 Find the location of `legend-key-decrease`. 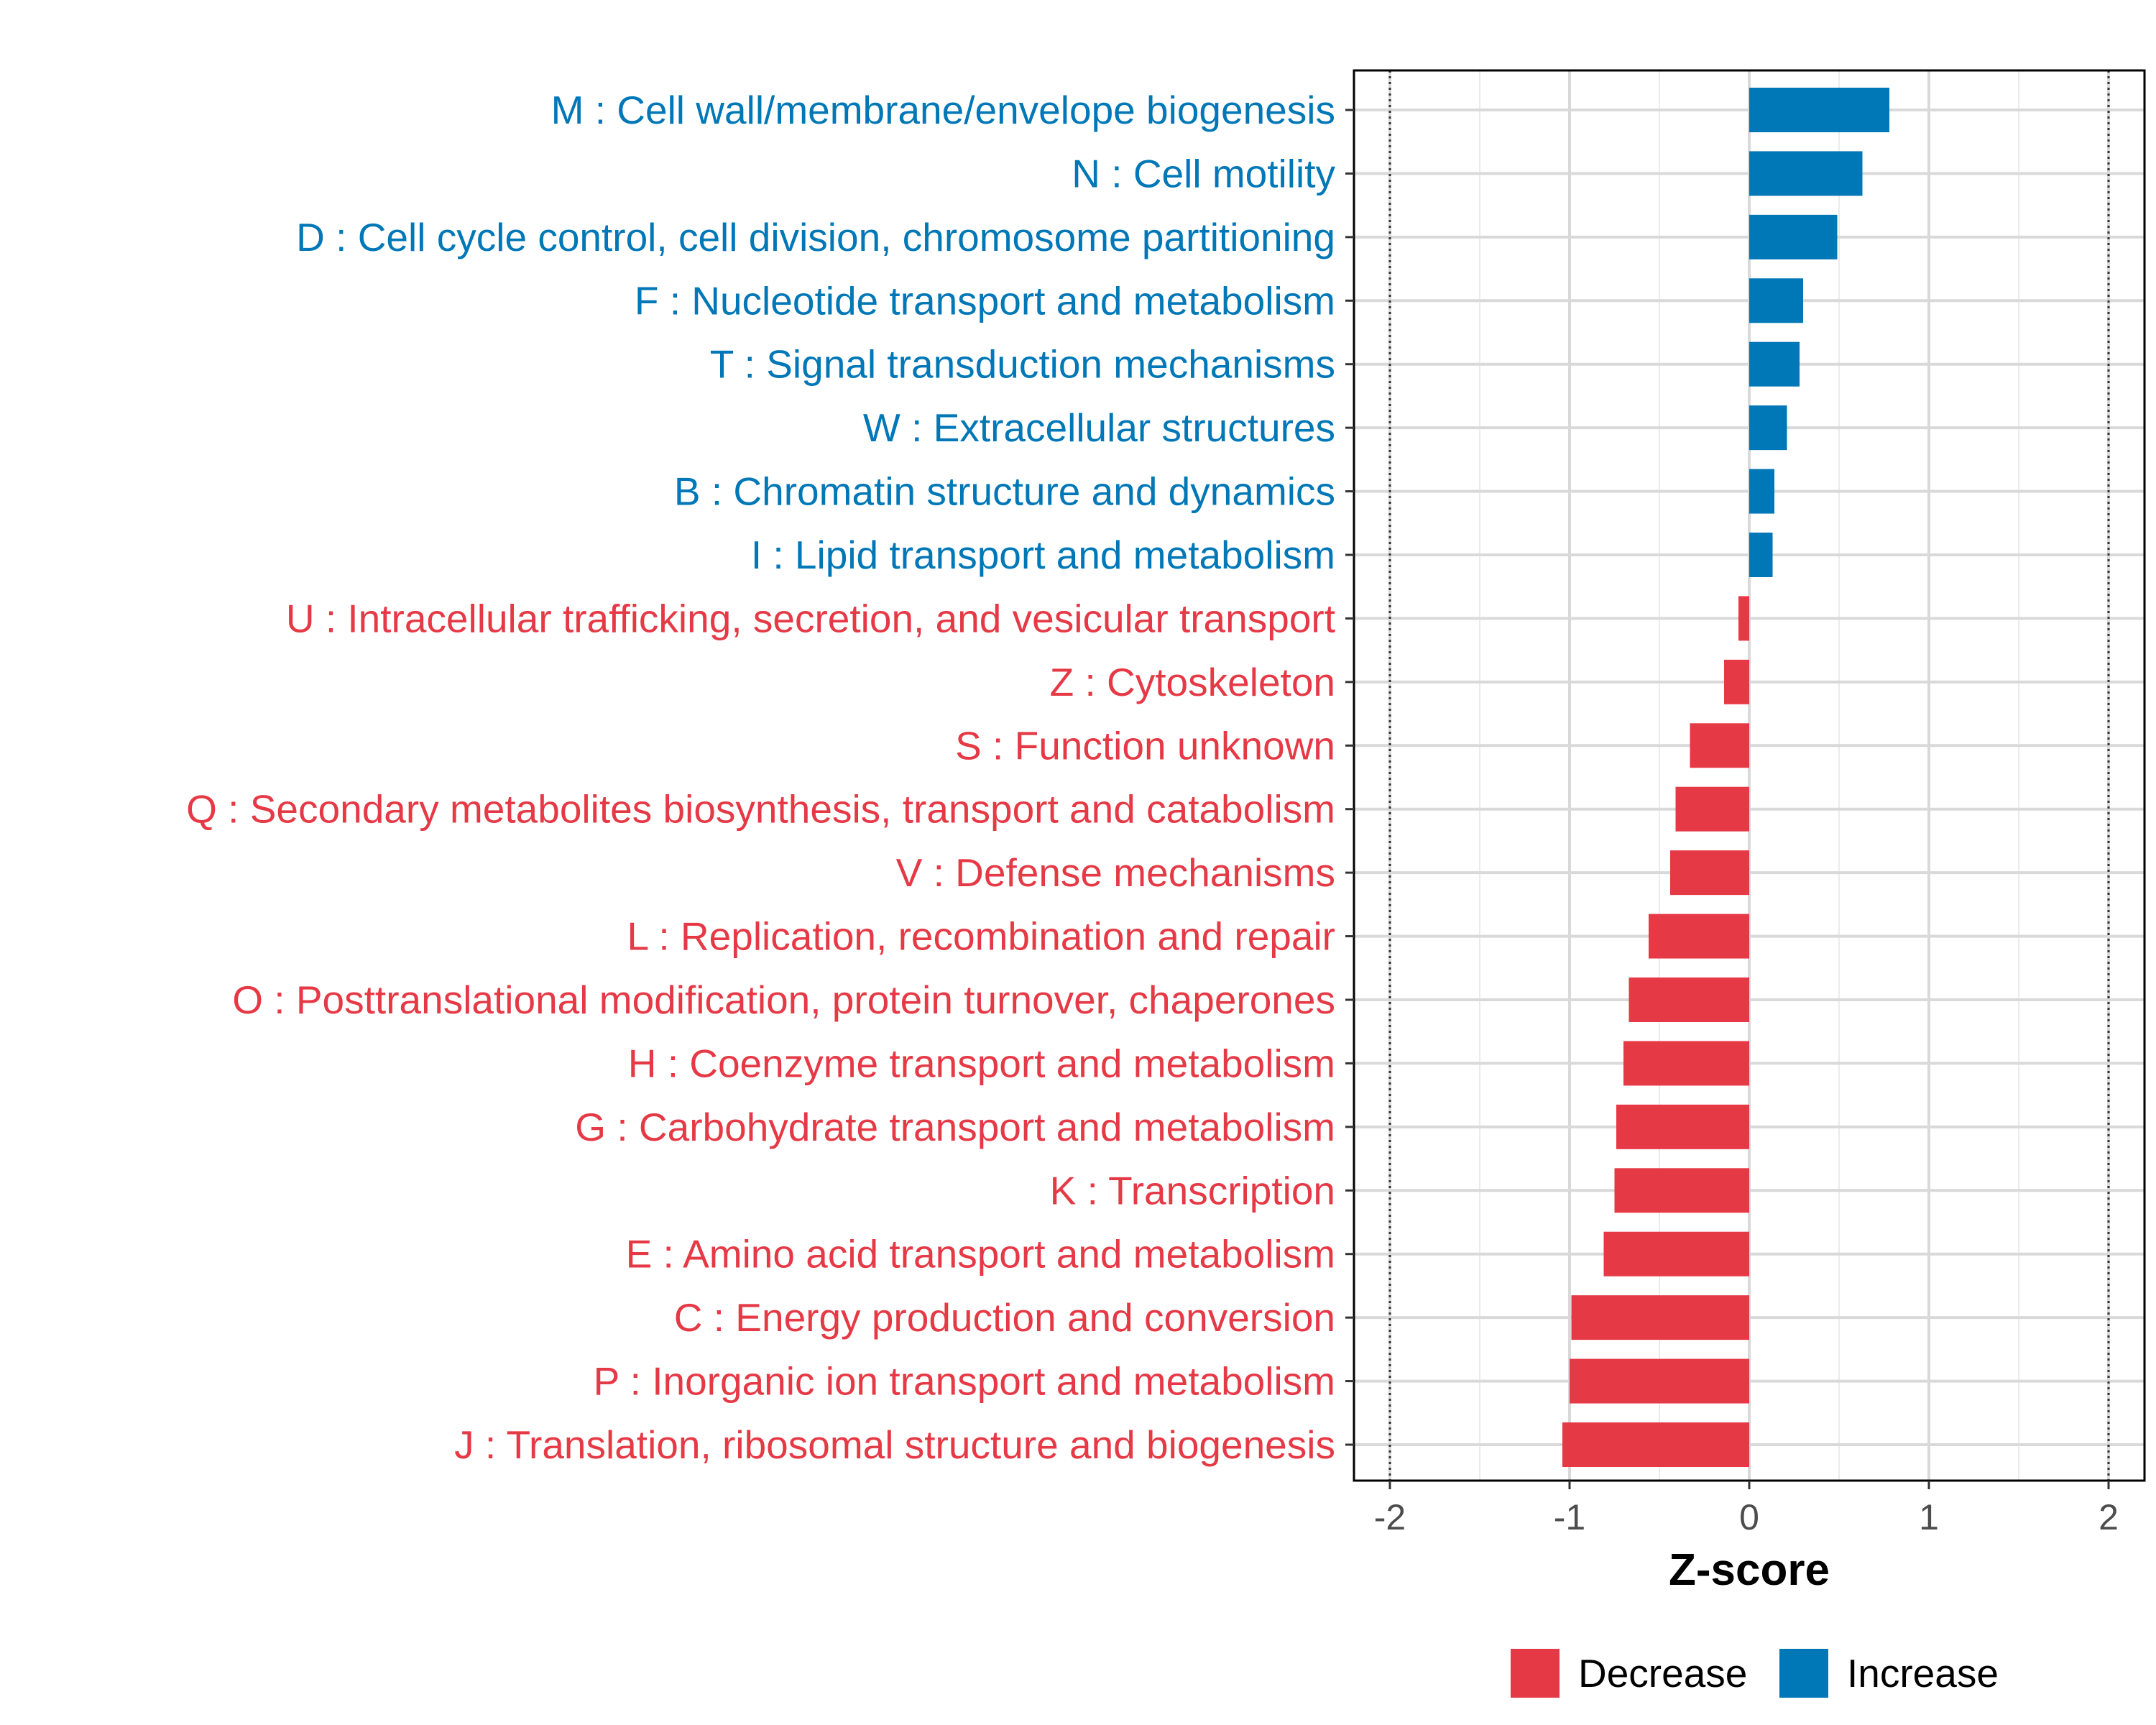

legend-key-decrease is located at coordinates (1535, 1673).